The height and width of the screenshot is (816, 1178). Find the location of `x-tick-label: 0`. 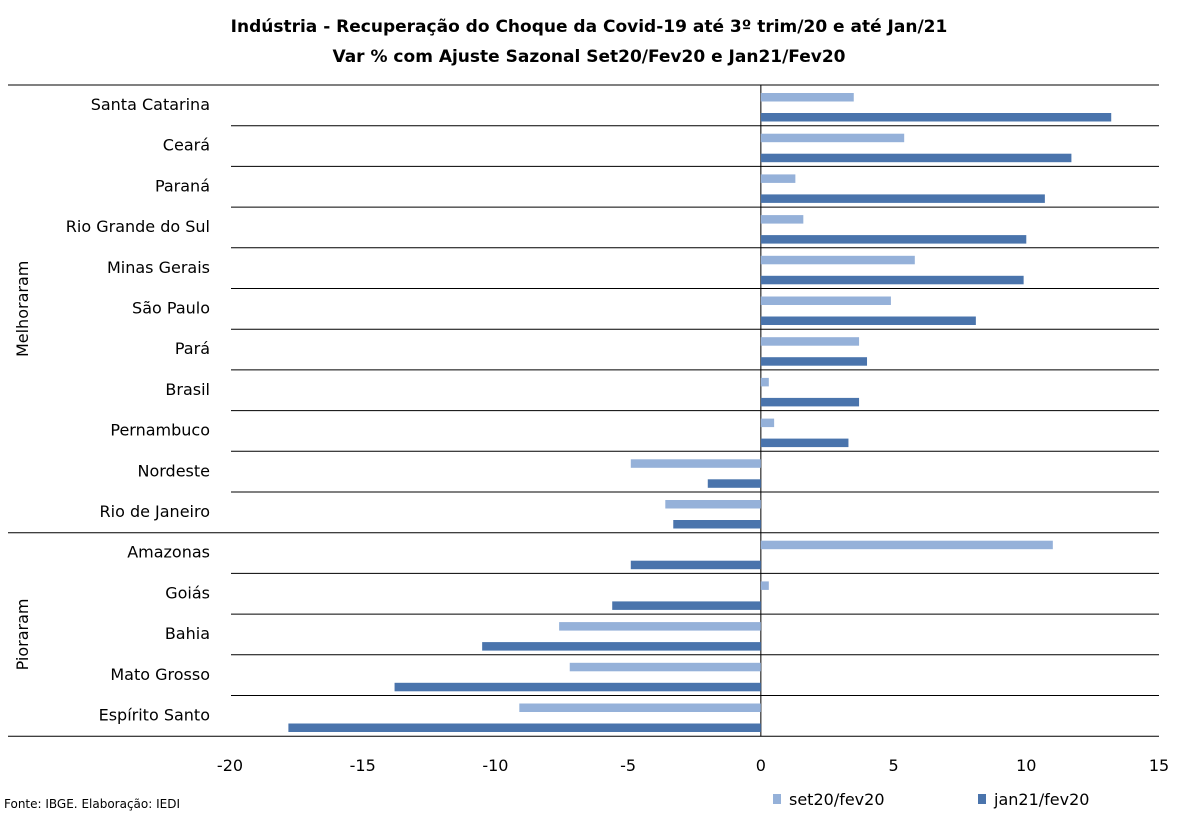

x-tick-label: 0 is located at coordinates (761, 765).